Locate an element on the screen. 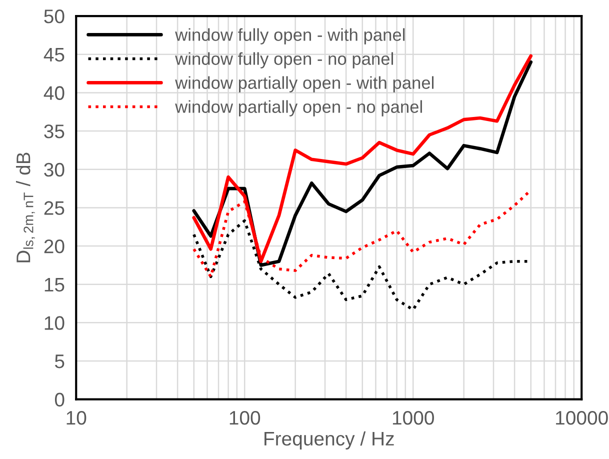 The width and height of the screenshot is (609, 459). x-axis-title: Frequency / Hz is located at coordinates (329, 440).